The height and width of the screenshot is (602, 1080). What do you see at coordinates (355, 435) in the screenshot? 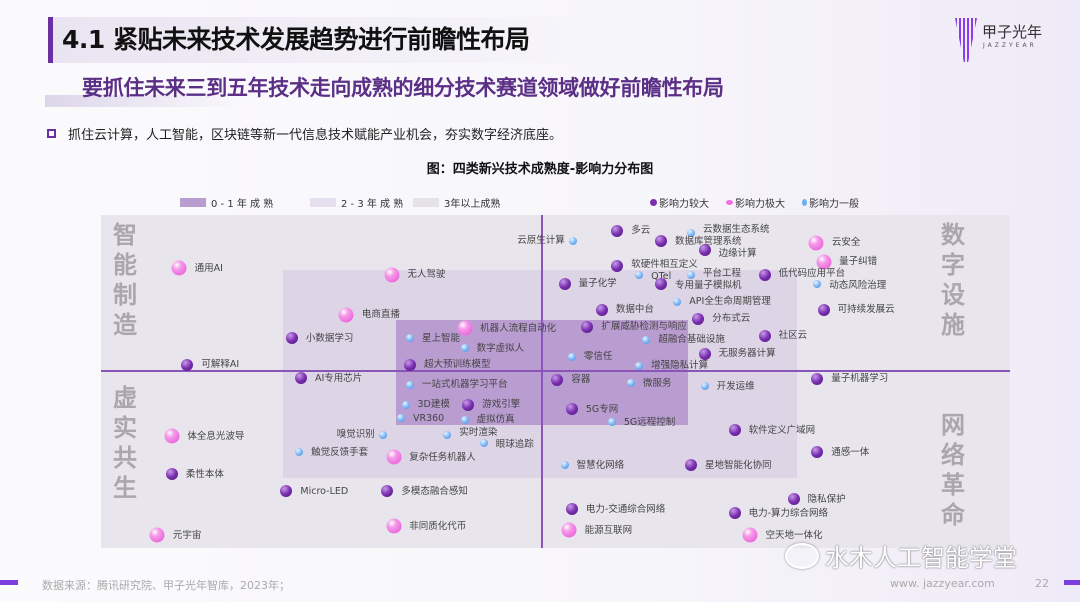
I see `data-point-label: 嗅觉识别` at bounding box center [355, 435].